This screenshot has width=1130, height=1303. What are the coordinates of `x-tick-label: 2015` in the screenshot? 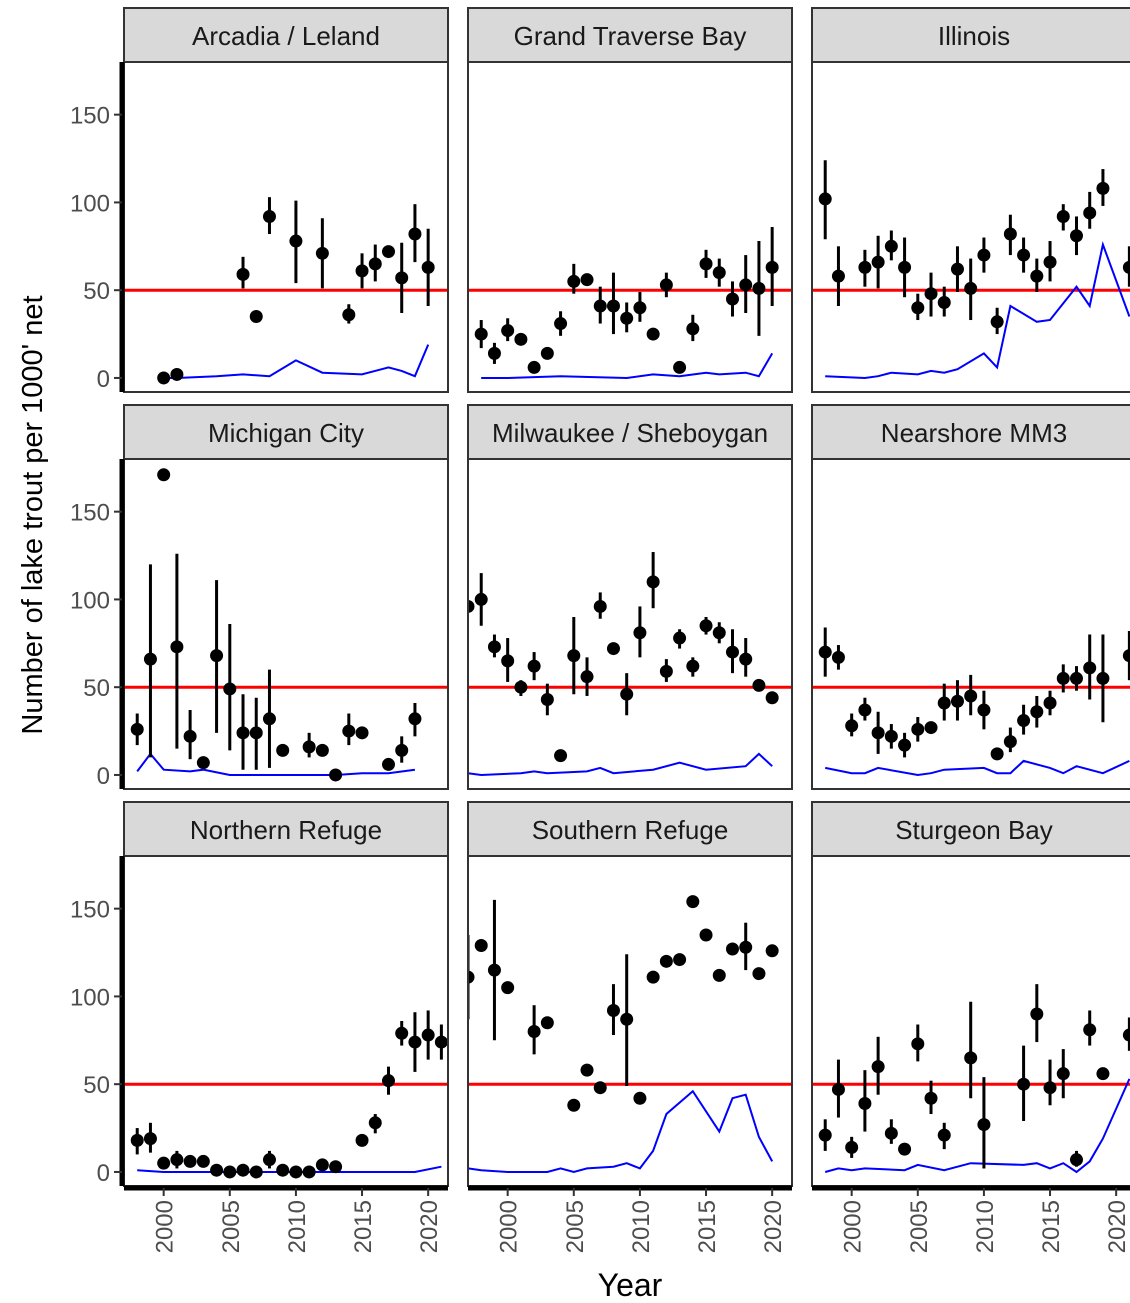 It's located at (1051, 1226).